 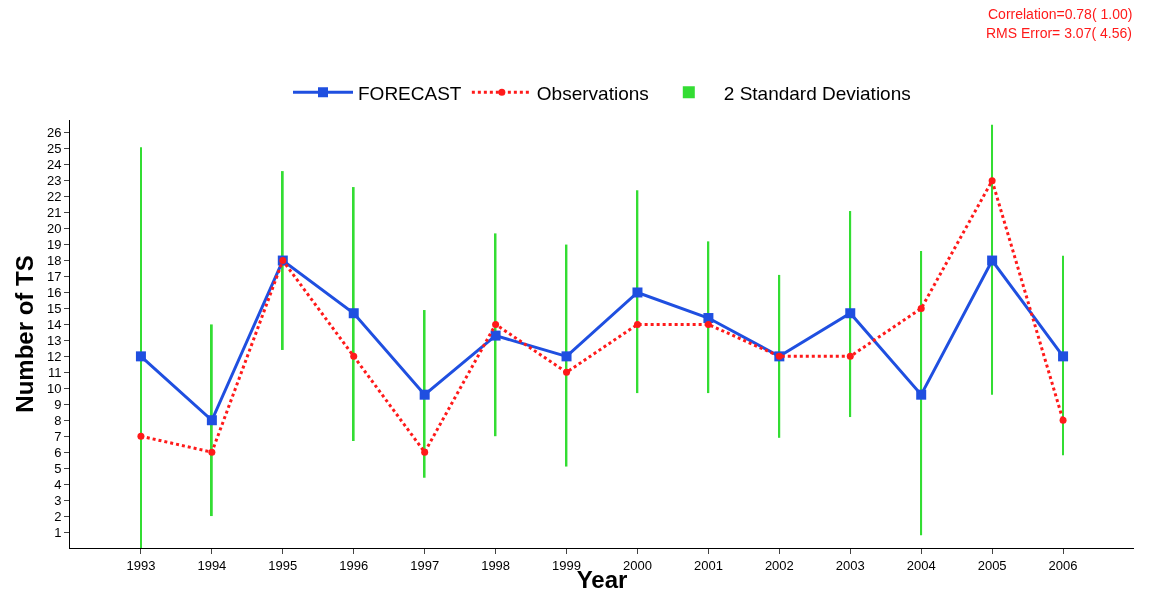 I want to click on y-tick-label: 23, so click(x=54, y=181).